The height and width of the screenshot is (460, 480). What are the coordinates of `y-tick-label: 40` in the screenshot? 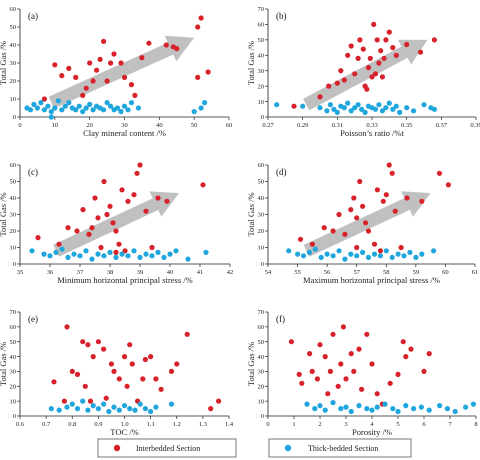 It's located at (261, 357).